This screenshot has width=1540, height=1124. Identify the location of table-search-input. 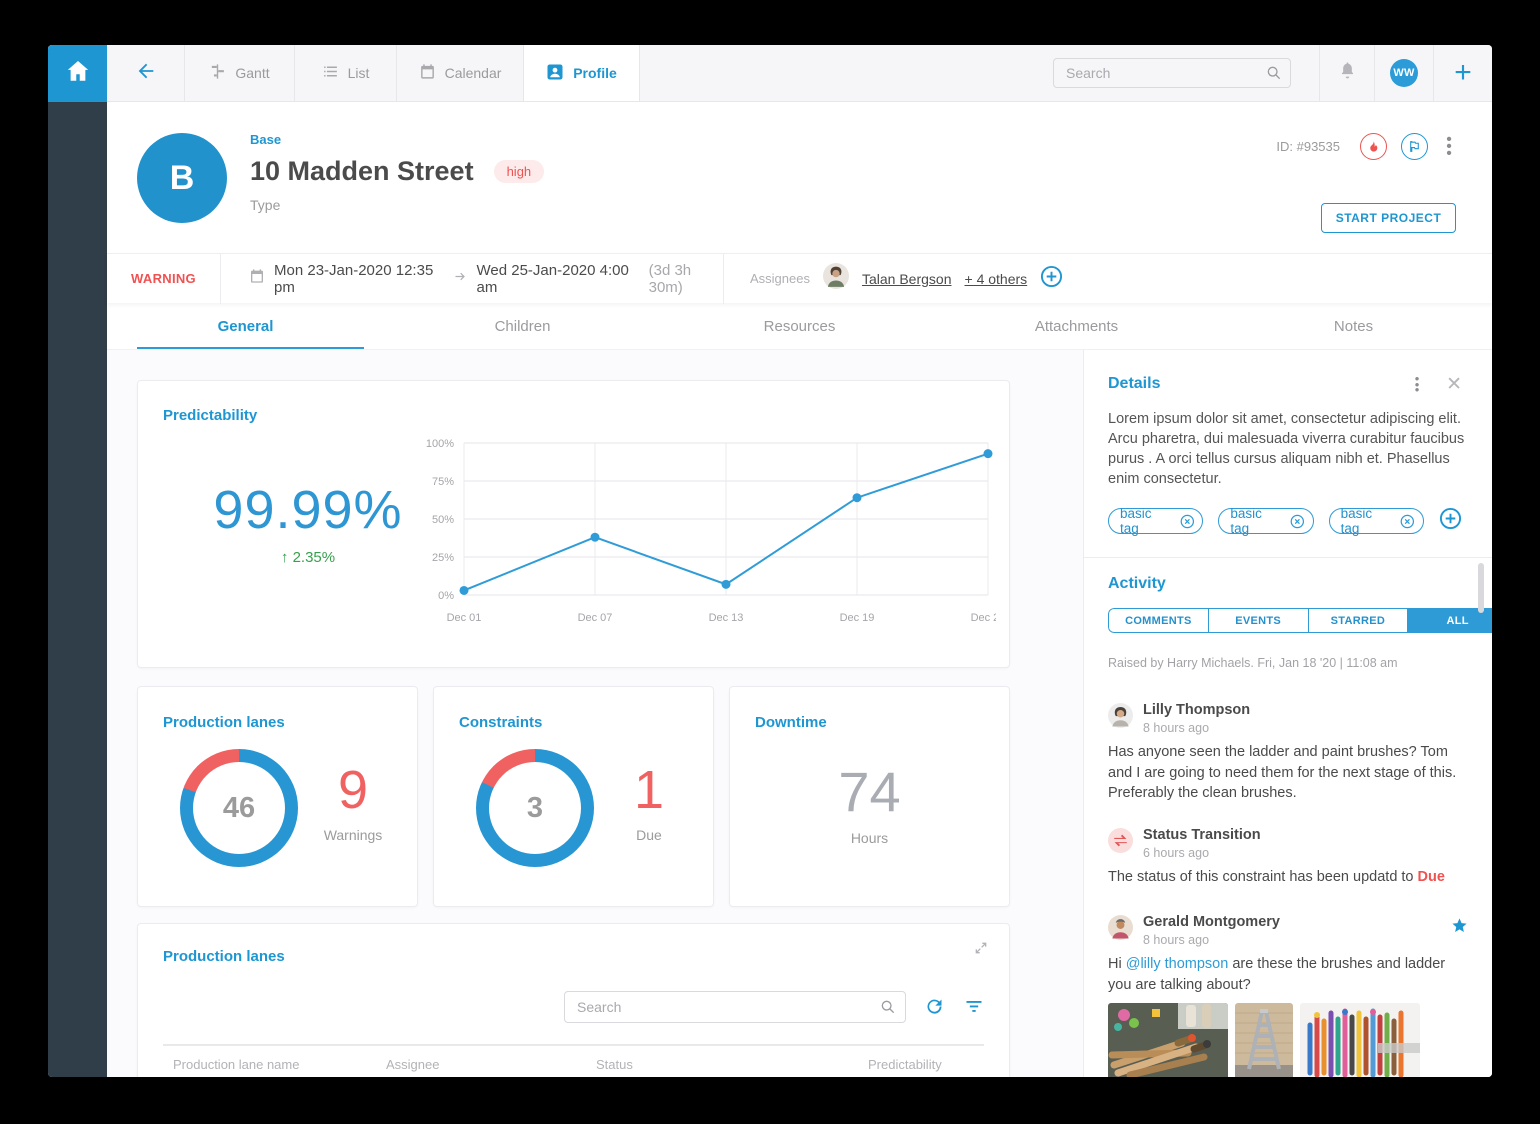
(735, 1007).